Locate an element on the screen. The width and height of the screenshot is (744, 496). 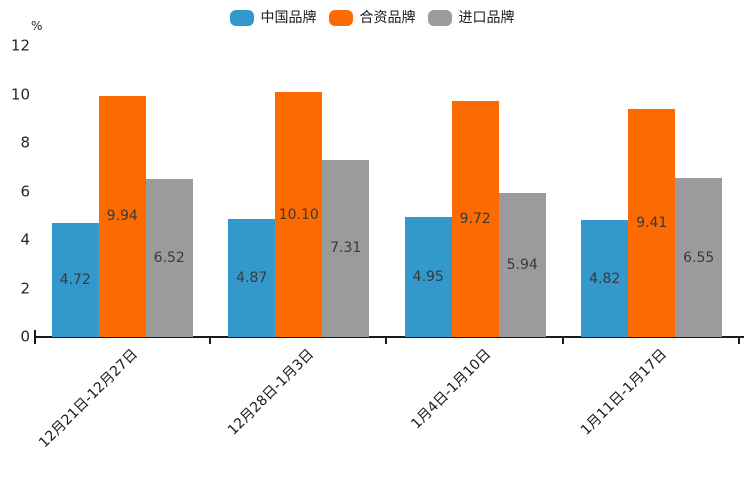
bar-value-label: 7.31 is located at coordinates (346, 248).